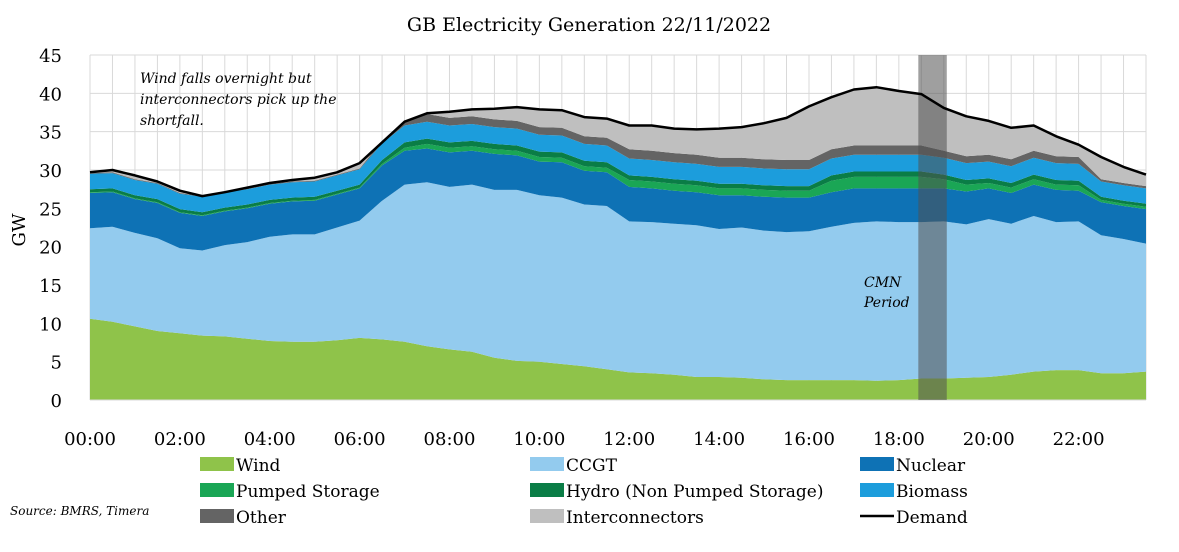 This screenshot has width=1179, height=552. Describe the element at coordinates (809, 439) in the screenshot. I see `x-tick-label: 16:00` at that location.